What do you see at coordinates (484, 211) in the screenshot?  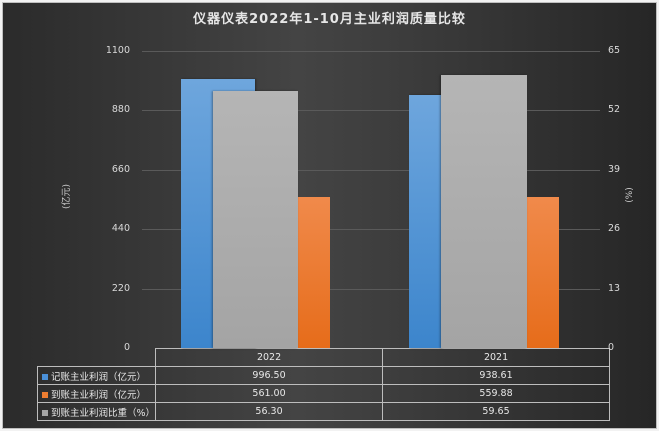 I see `bar-gray-2021` at bounding box center [484, 211].